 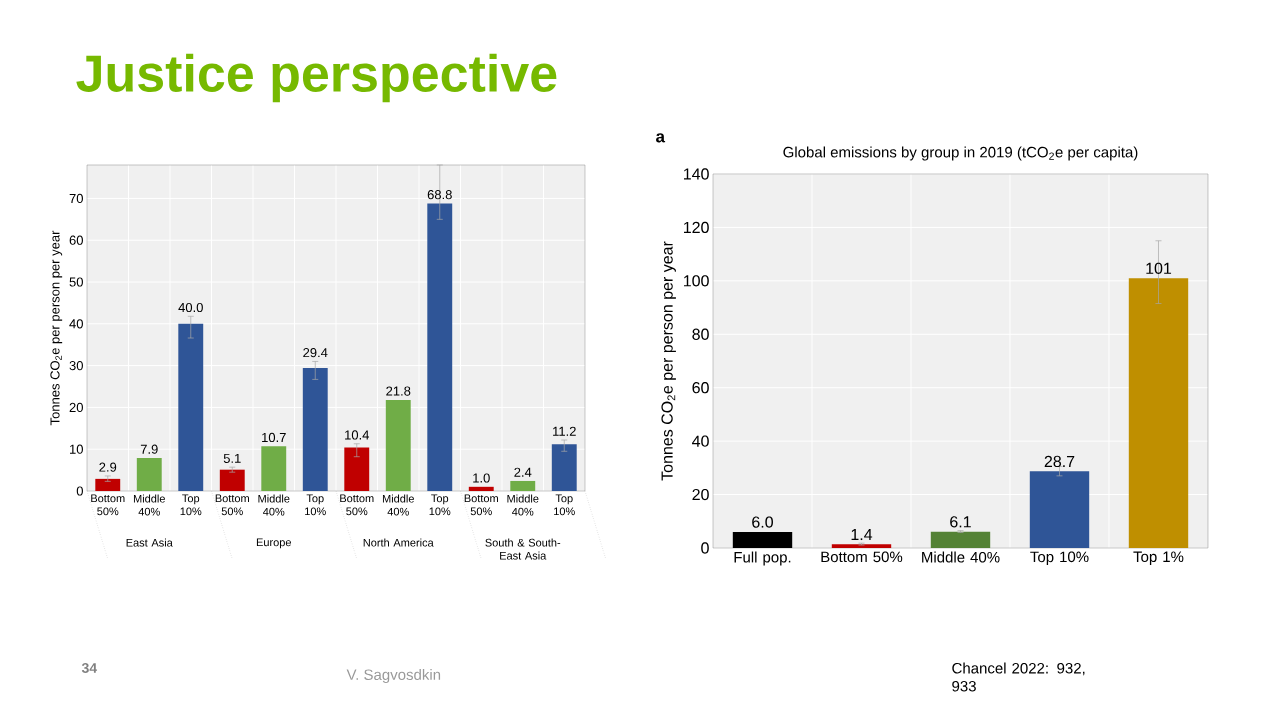 I want to click on y-tick-label: 30, so click(x=76, y=366).